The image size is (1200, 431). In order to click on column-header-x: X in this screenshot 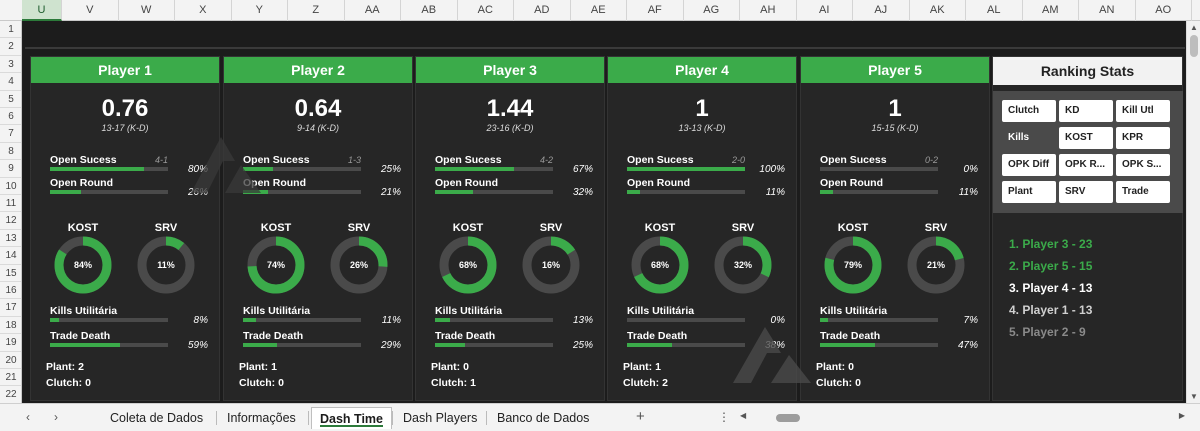, I will do `click(203, 10)`.